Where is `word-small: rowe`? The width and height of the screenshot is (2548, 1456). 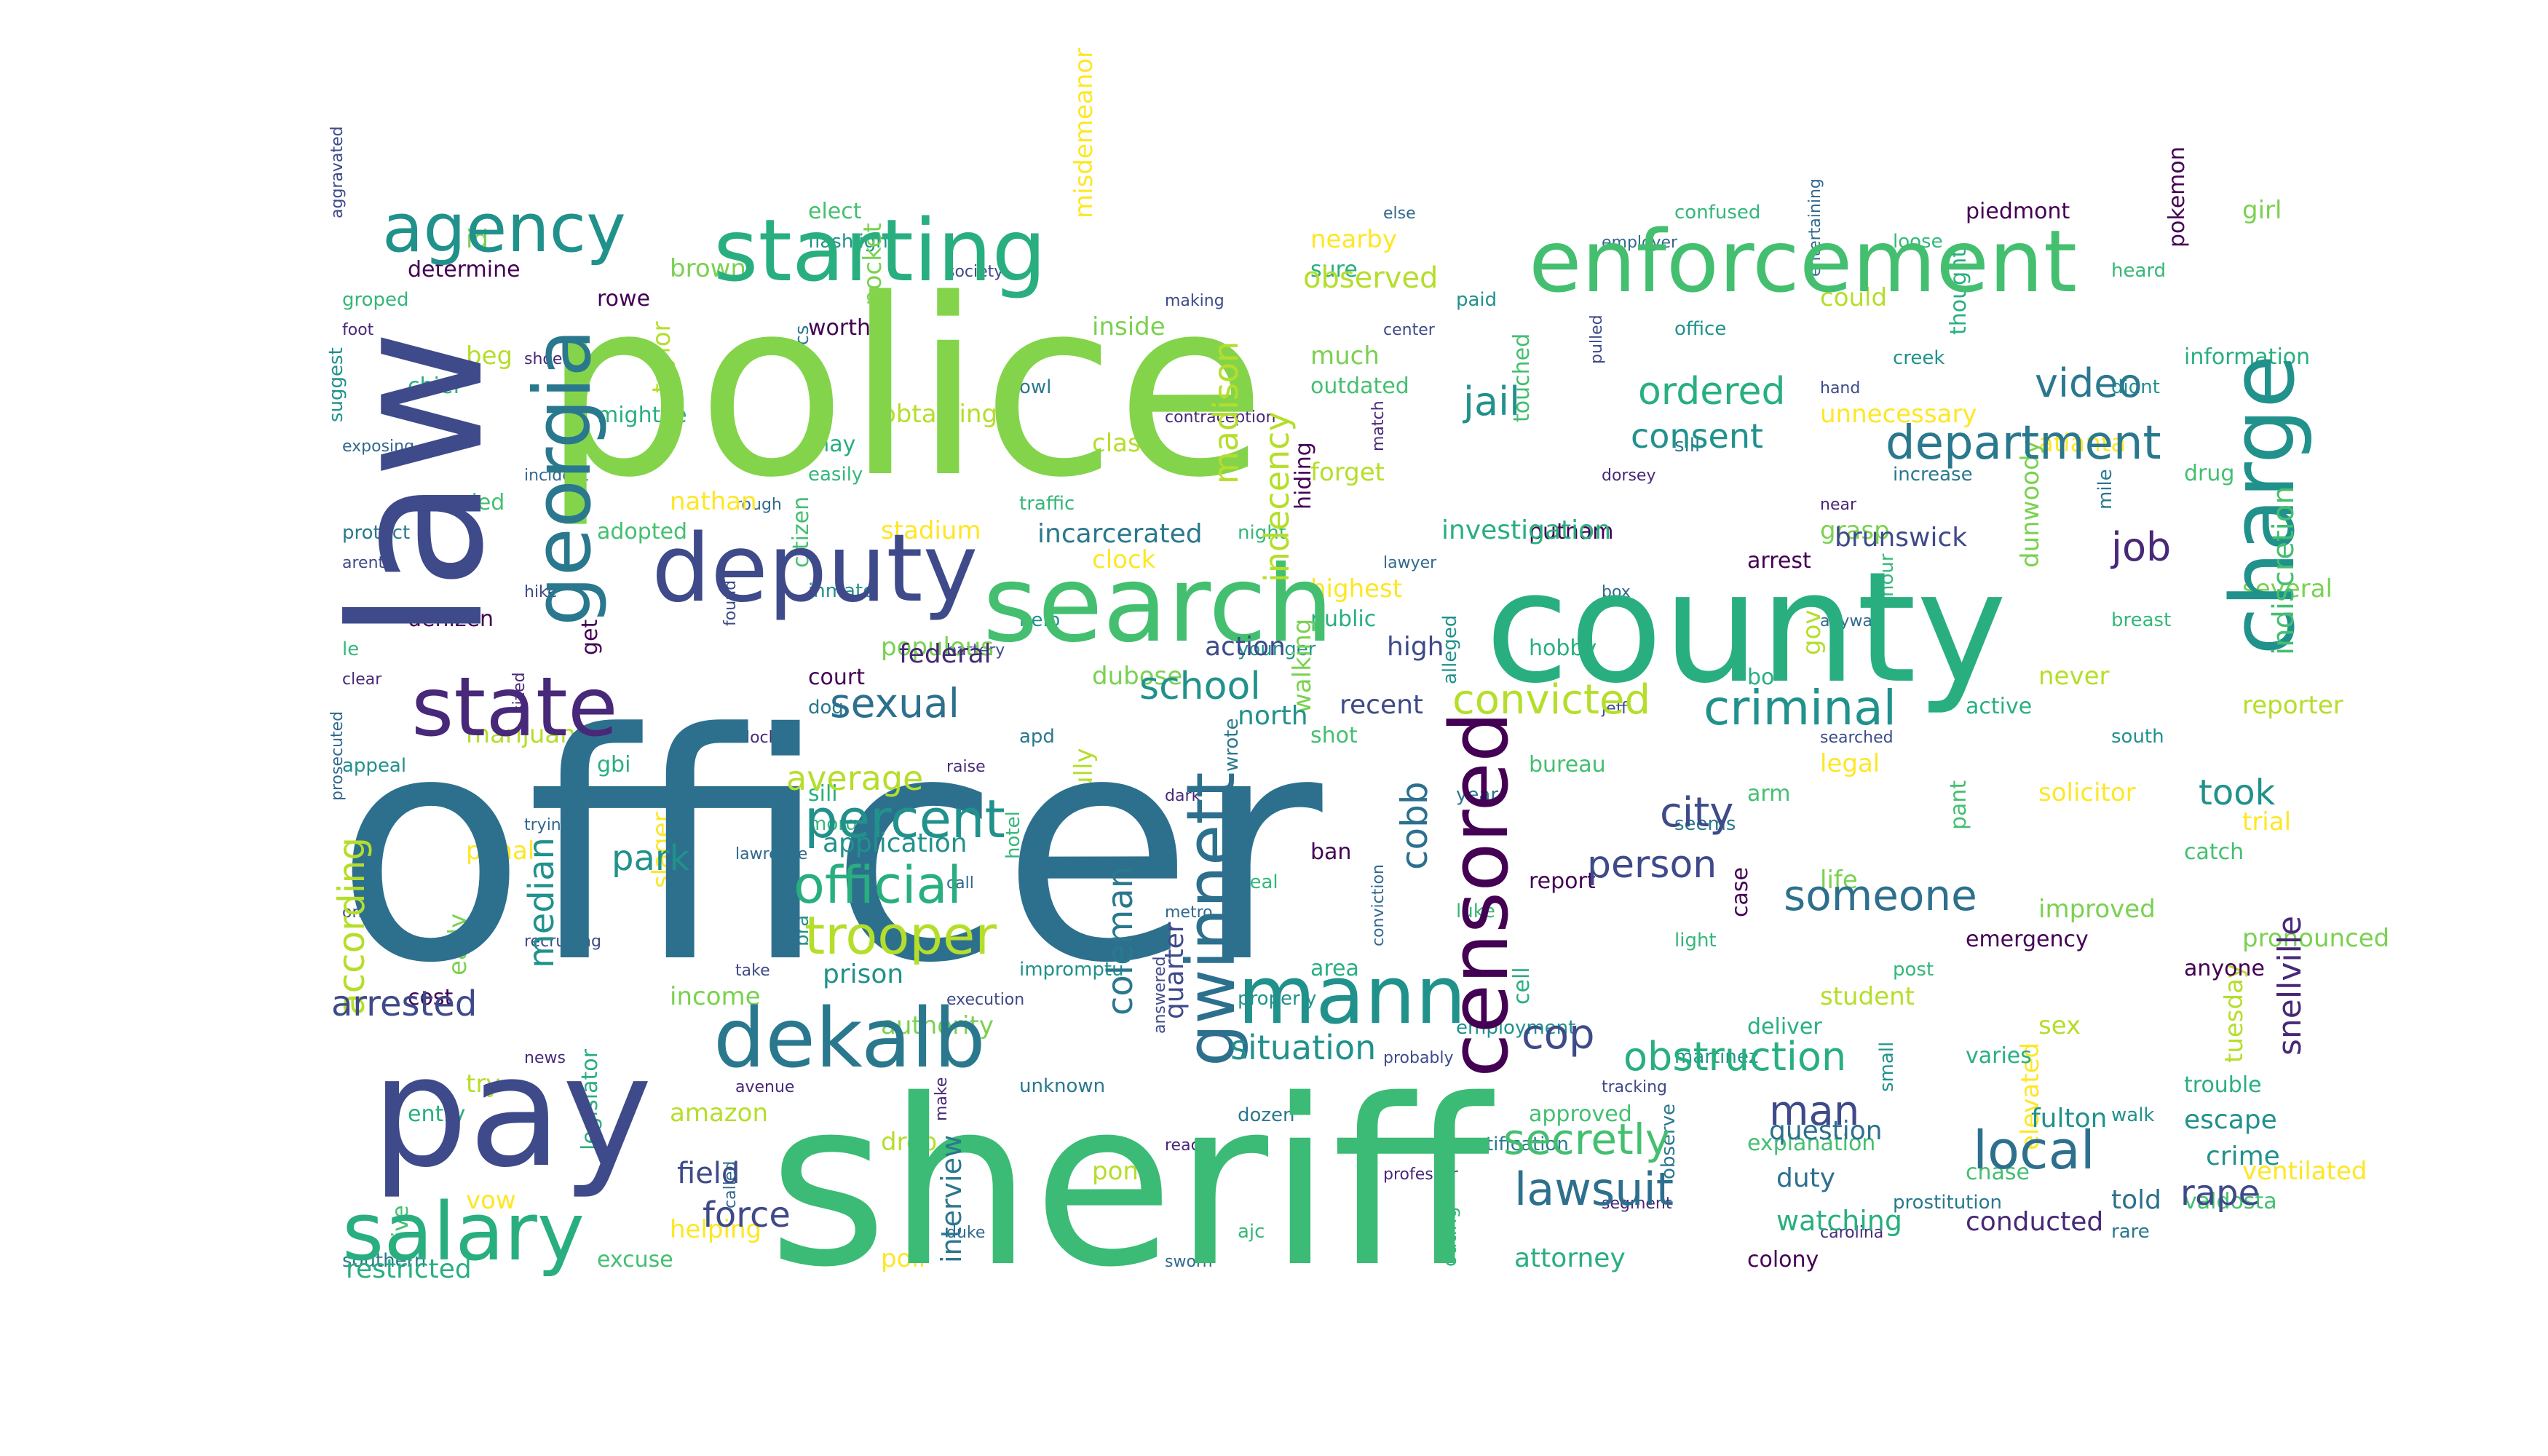 word-small: rowe is located at coordinates (623, 299).